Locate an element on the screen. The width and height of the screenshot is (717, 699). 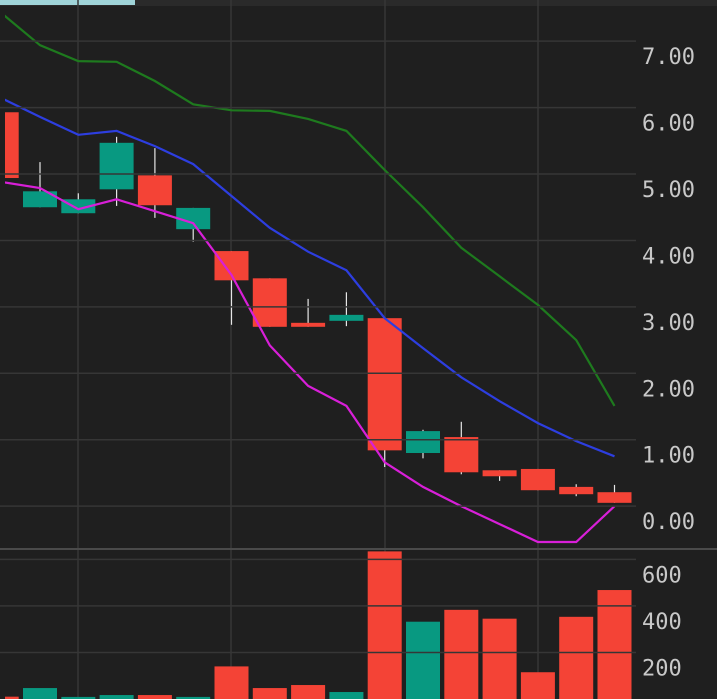
y-tick-label: 3.00 is located at coordinates (668, 323).